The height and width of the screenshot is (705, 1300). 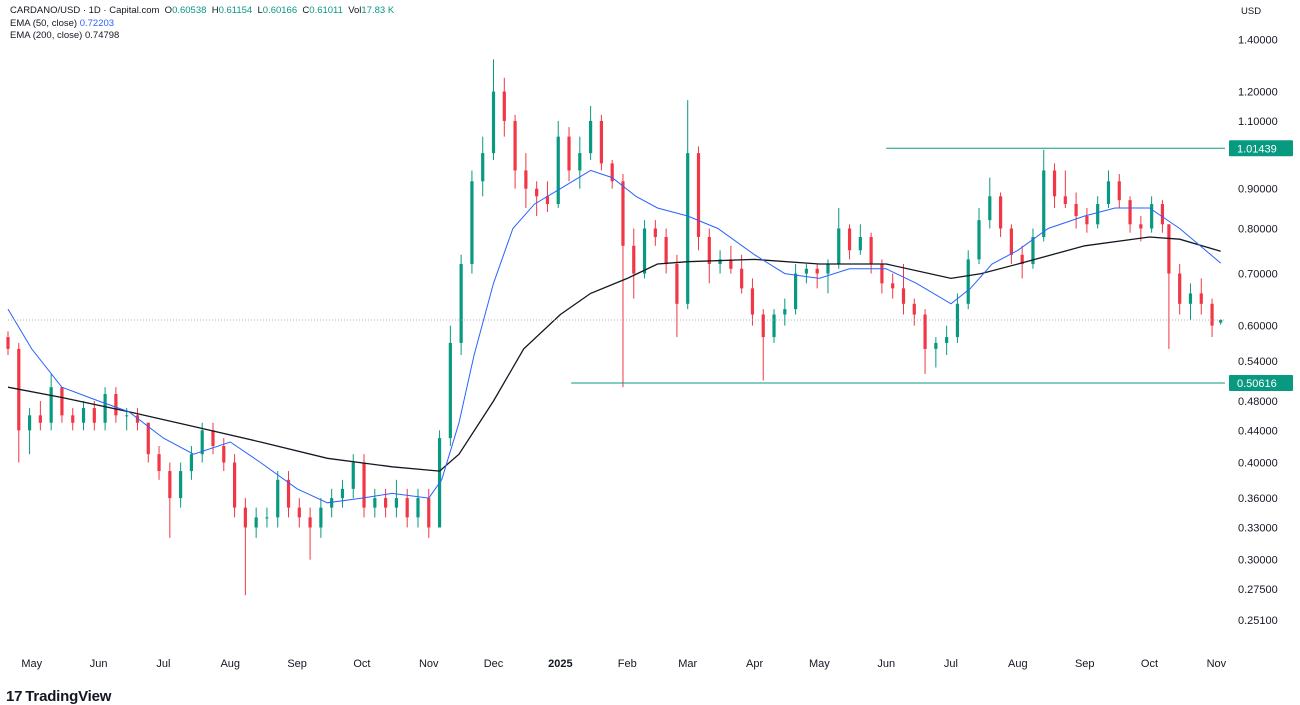 What do you see at coordinates (560, 664) in the screenshot?
I see `x-tick-label: 2025` at bounding box center [560, 664].